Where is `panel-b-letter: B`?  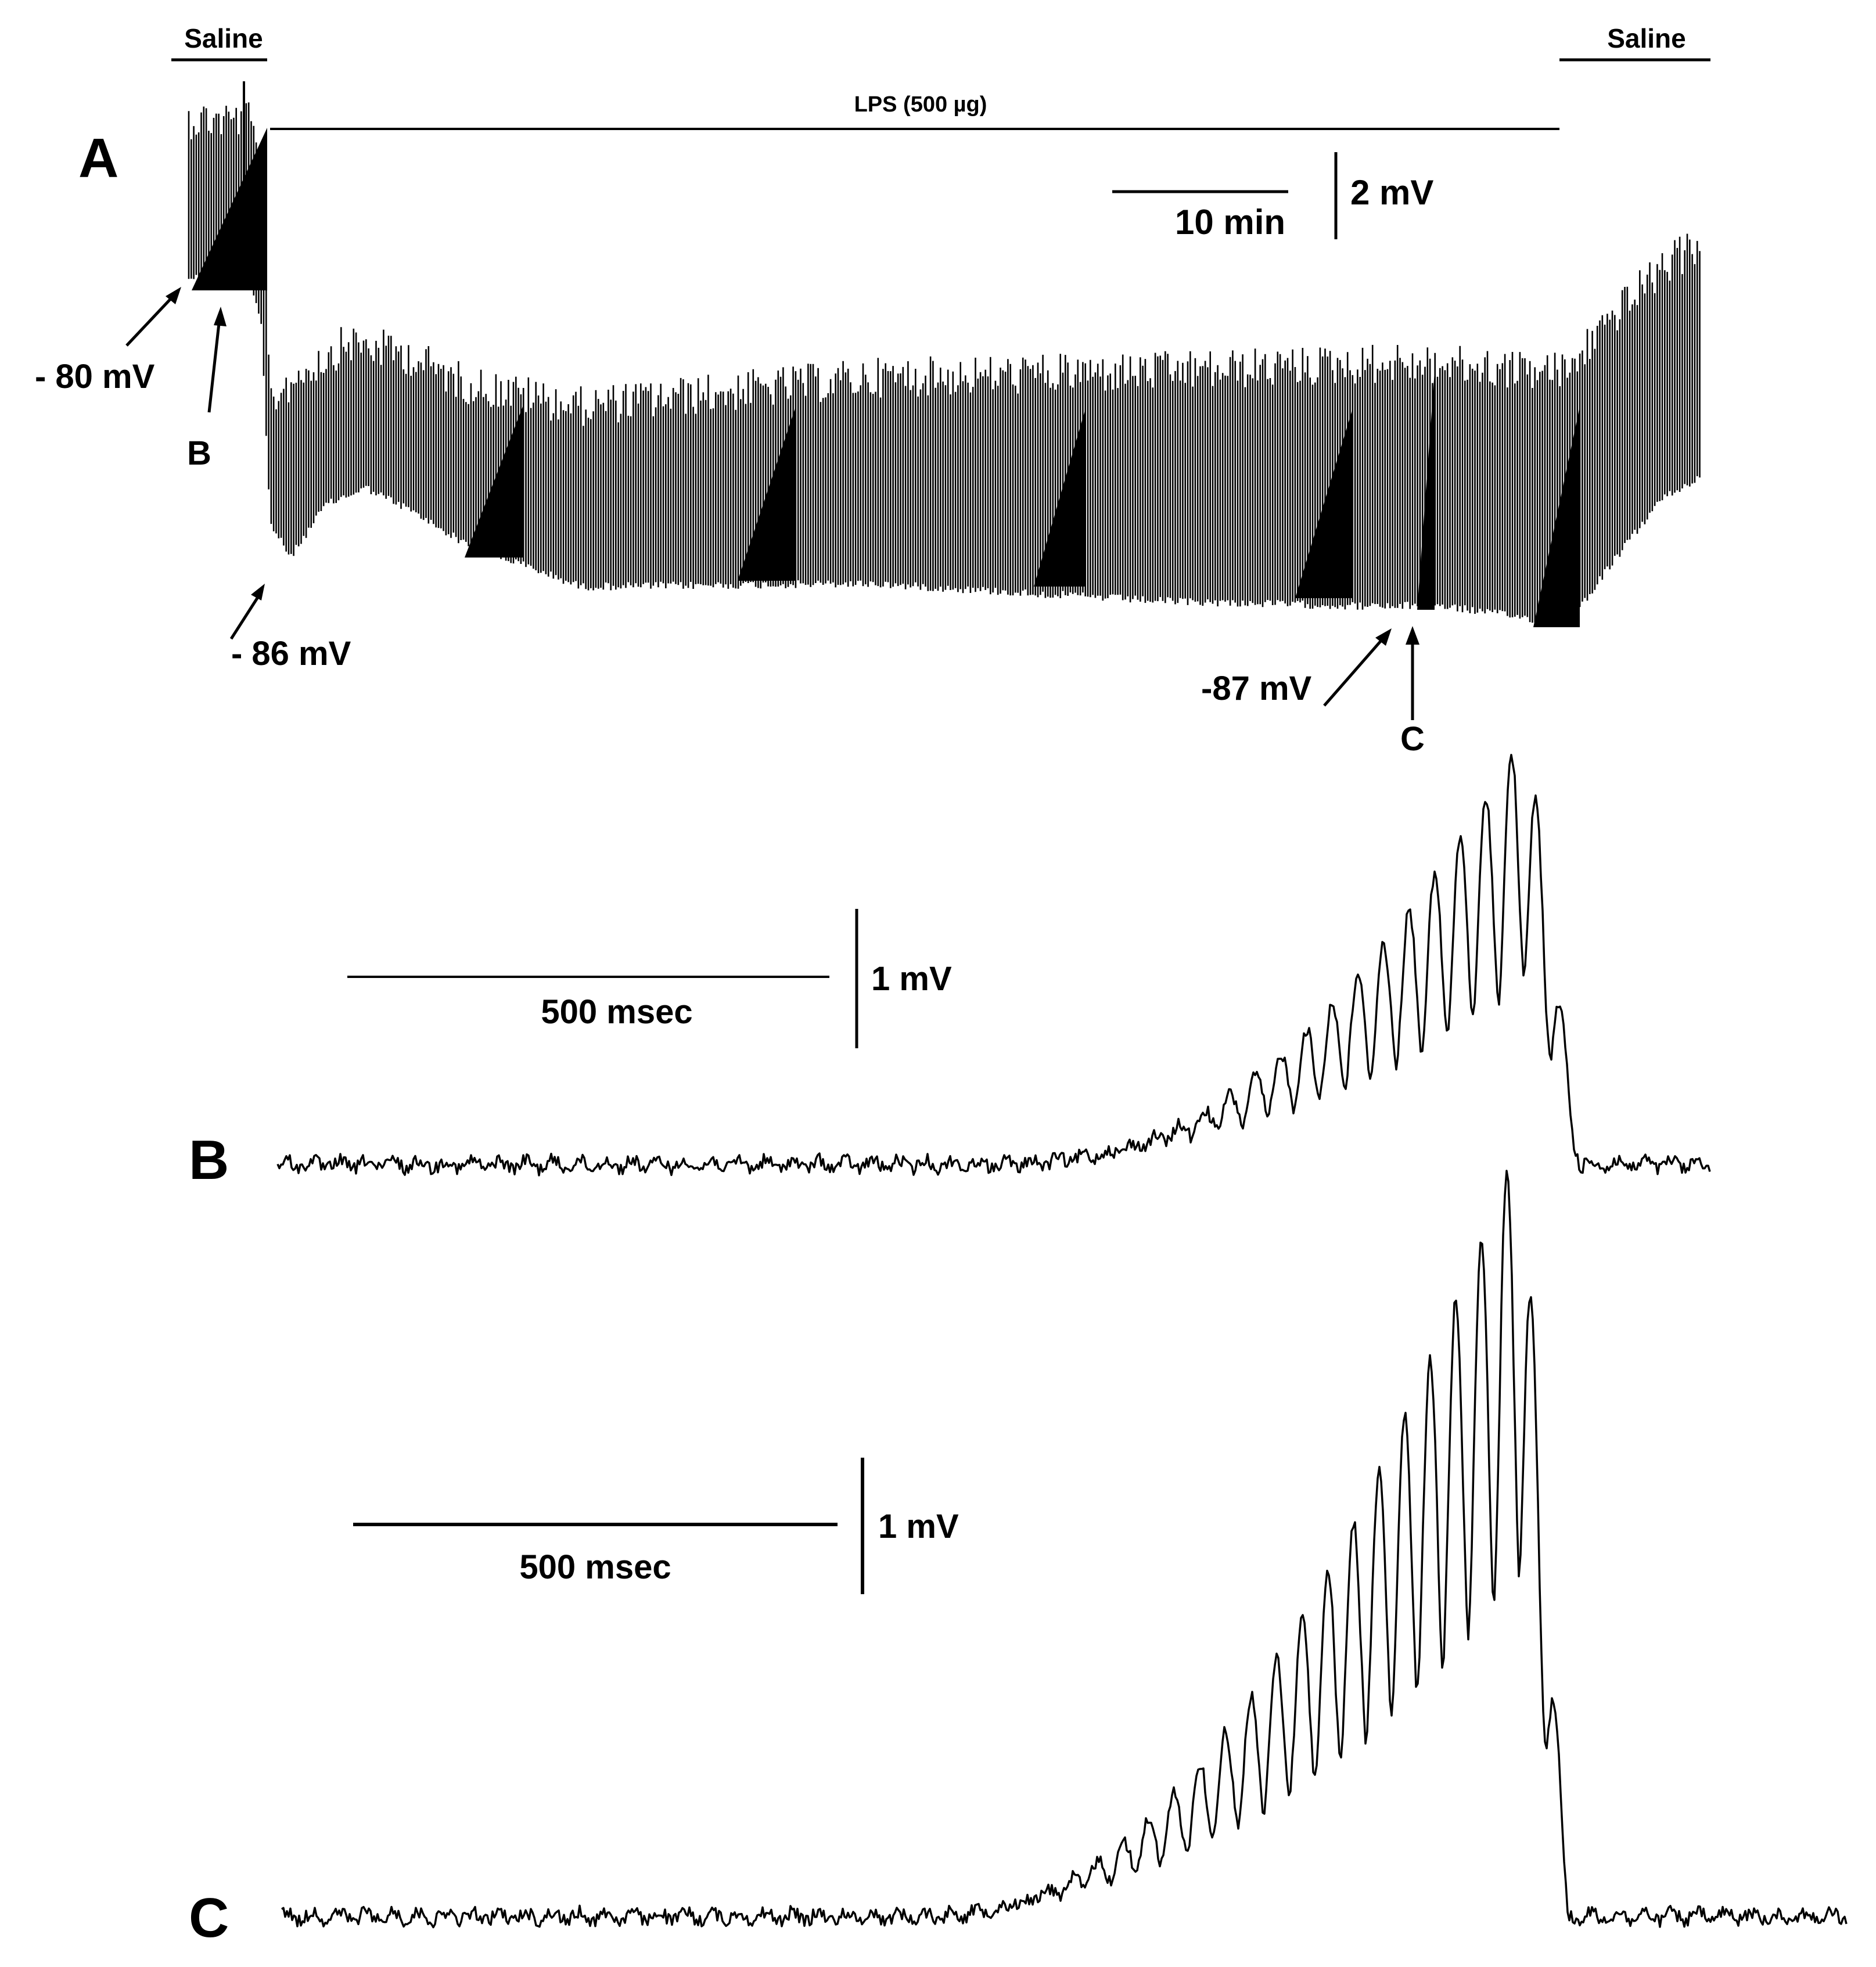
panel-b-letter: B is located at coordinates (209, 1160).